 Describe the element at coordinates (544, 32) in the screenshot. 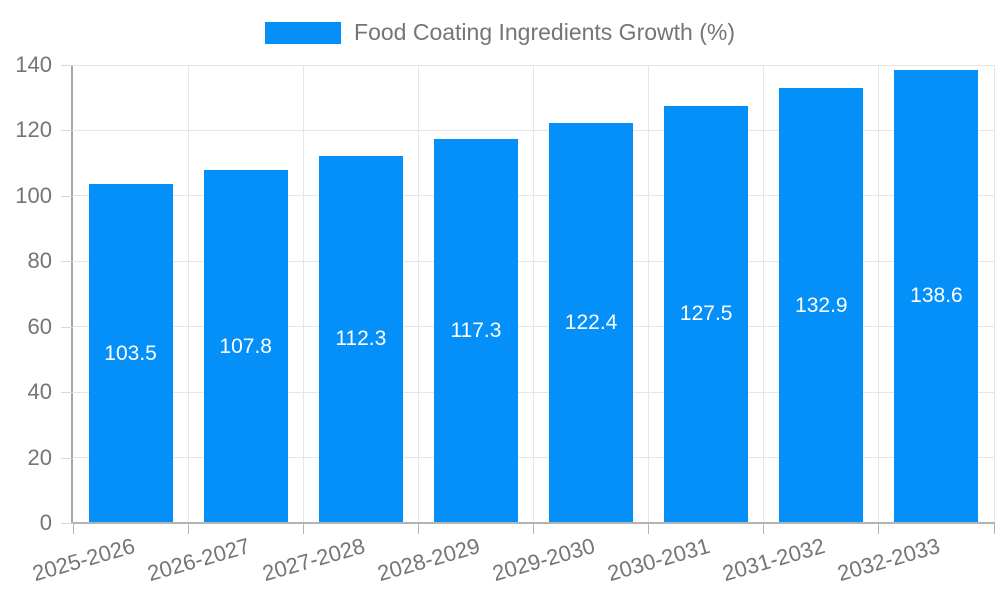

I see `legend-label: Food Coating Ingredients Growth (%)` at that location.